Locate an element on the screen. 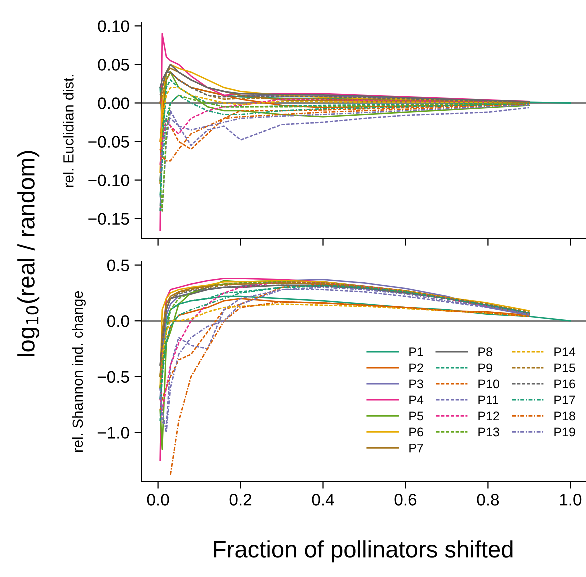 The width and height of the screenshot is (586, 577). legend-label: P16 is located at coordinates (565, 384).